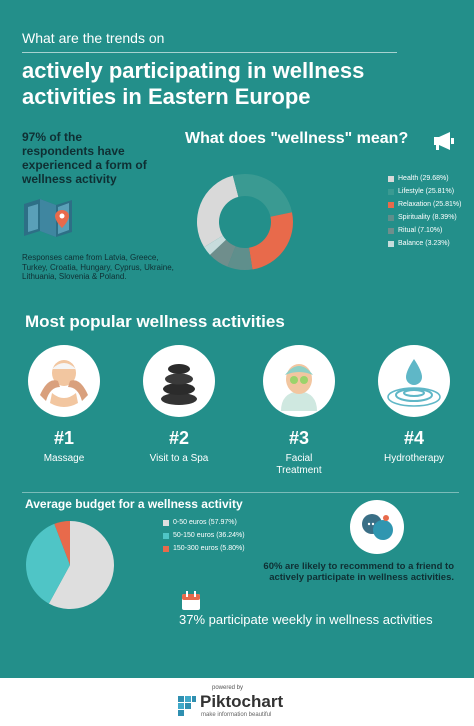 This screenshot has width=474, height=726. Describe the element at coordinates (64, 458) in the screenshot. I see `activity-name: Massage` at that location.